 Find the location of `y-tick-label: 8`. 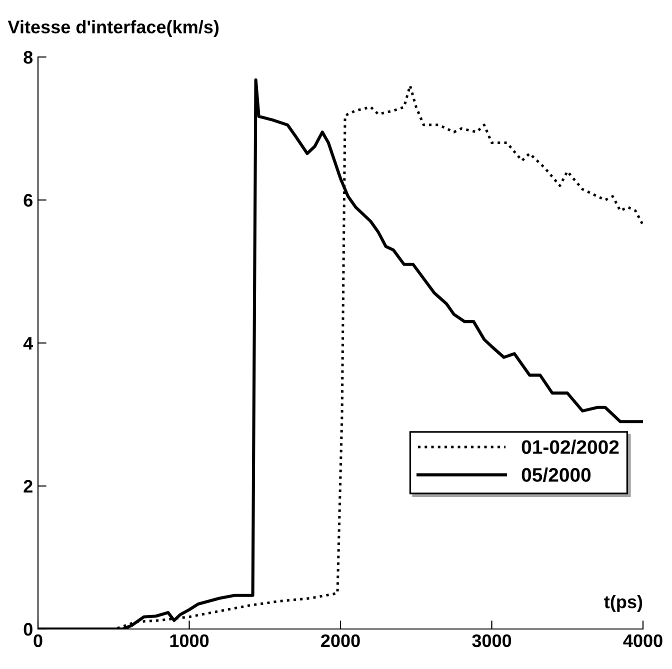

y-tick-label: 8 is located at coordinates (28, 57).